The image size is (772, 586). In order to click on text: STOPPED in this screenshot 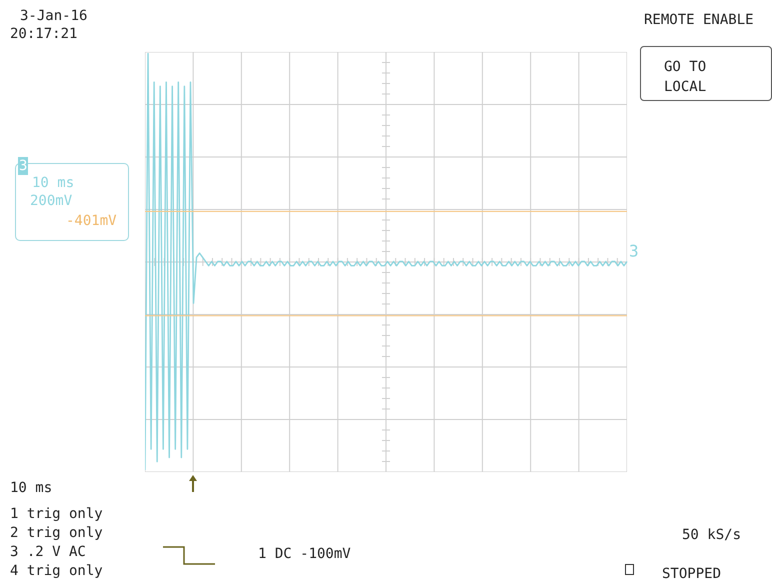, I will do `click(692, 574)`.